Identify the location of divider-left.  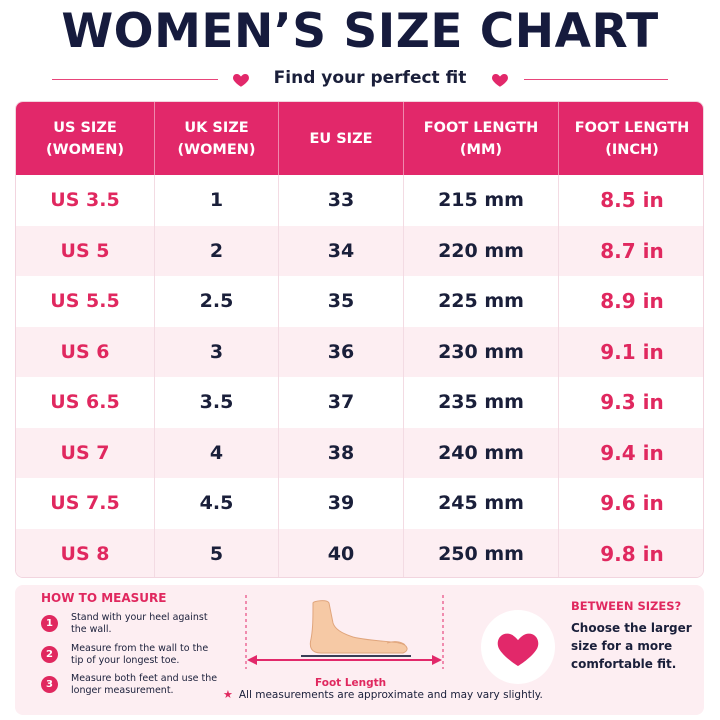
(135, 79).